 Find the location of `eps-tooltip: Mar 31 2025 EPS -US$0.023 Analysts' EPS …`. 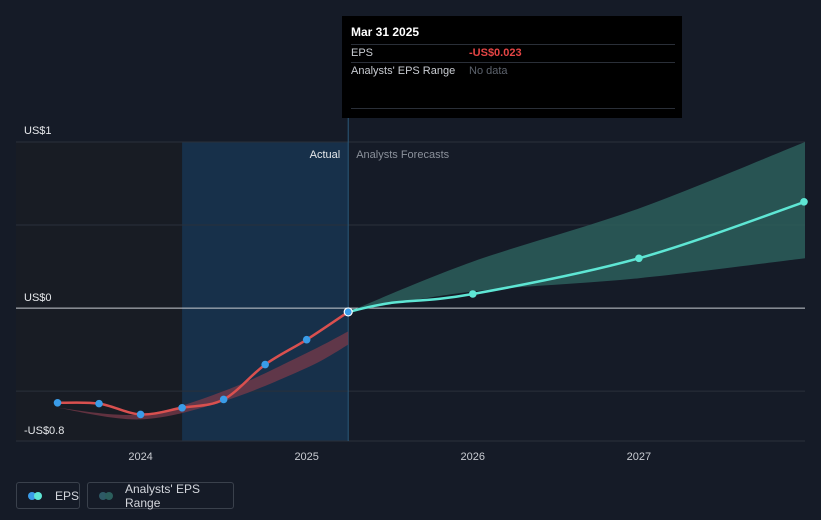

eps-tooltip: Mar 31 2025 EPS -US$0.023 Analysts' EPS … is located at coordinates (512, 67).